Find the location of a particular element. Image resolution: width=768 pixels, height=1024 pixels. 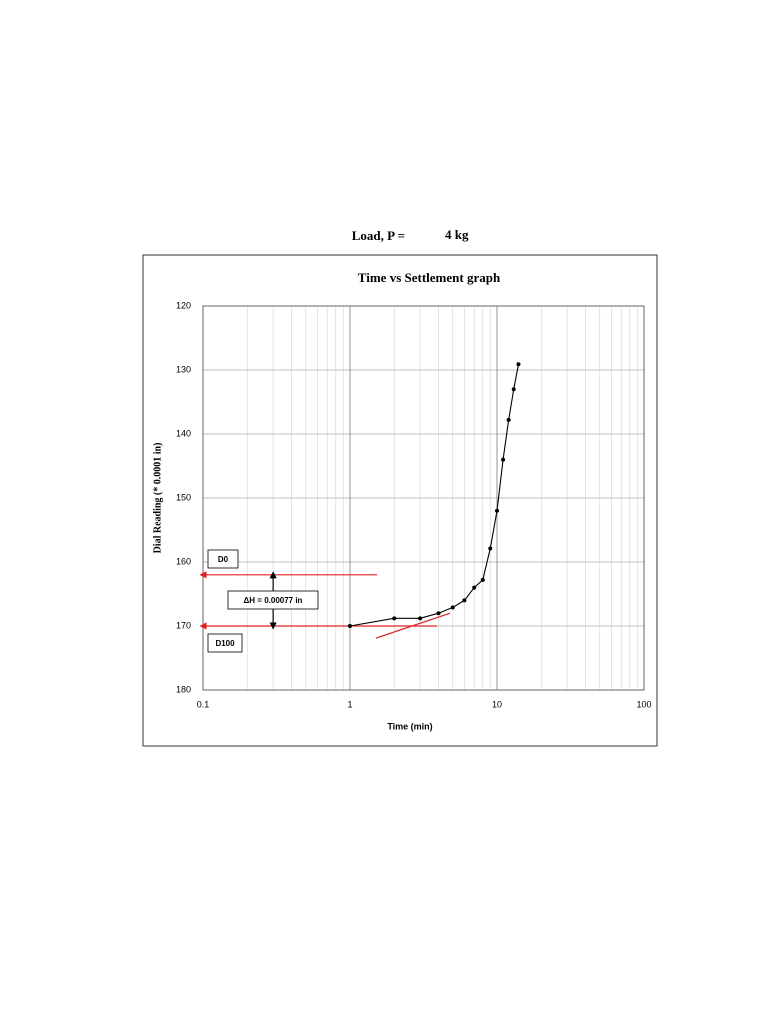

x-tick-label: 1 is located at coordinates (349, 704).